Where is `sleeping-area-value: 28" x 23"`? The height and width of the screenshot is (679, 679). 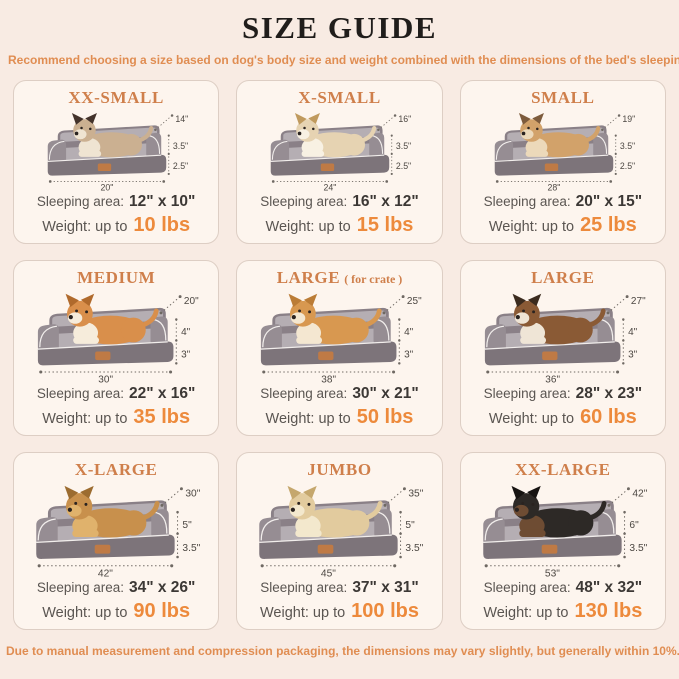
sleeping-area-value: 28" x 23" is located at coordinates (609, 393).